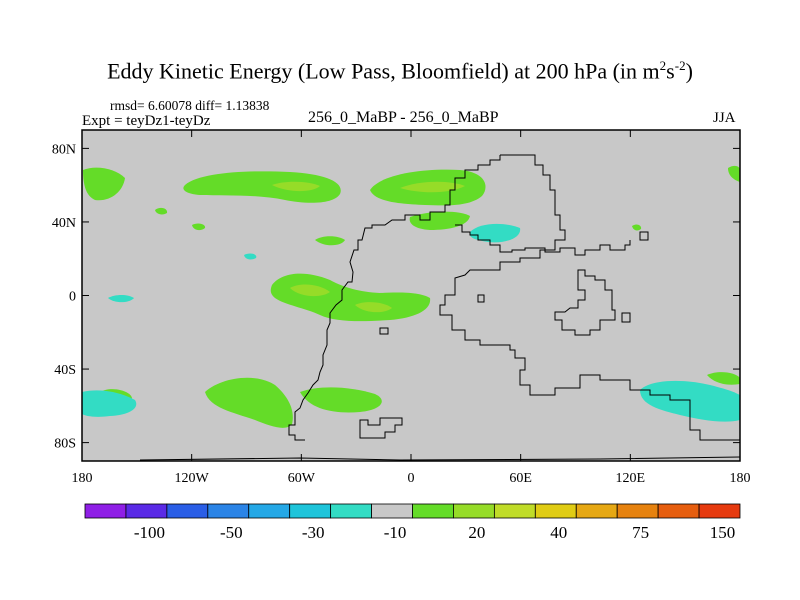  Describe the element at coordinates (394, 298) in the screenshot. I see `central-continent-coastline` at that location.